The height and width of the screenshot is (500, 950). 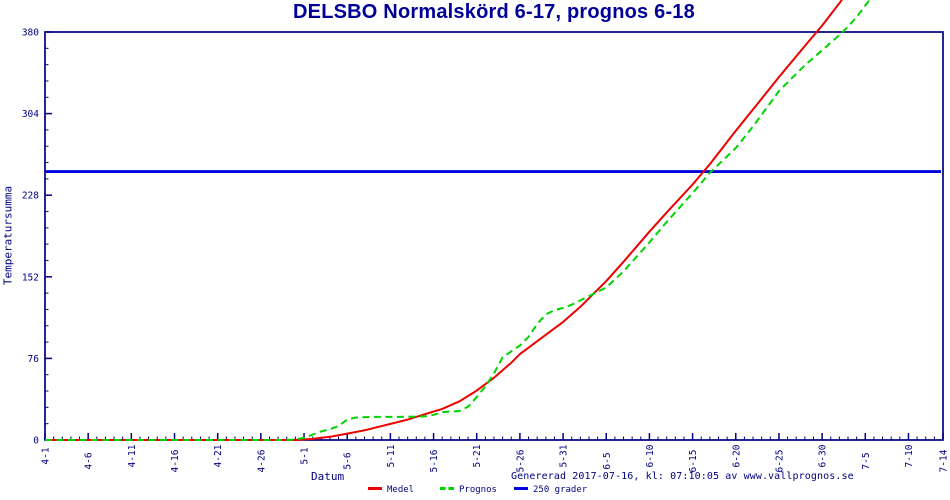 I want to click on legend-item-250-grader: 250 grader, so click(x=550, y=491).